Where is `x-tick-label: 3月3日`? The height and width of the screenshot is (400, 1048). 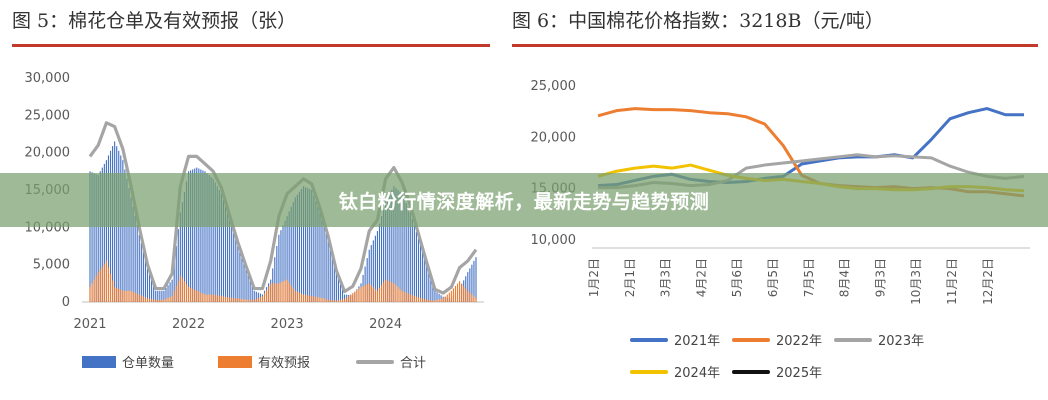
x-tick-label: 3月3日 is located at coordinates (666, 277).